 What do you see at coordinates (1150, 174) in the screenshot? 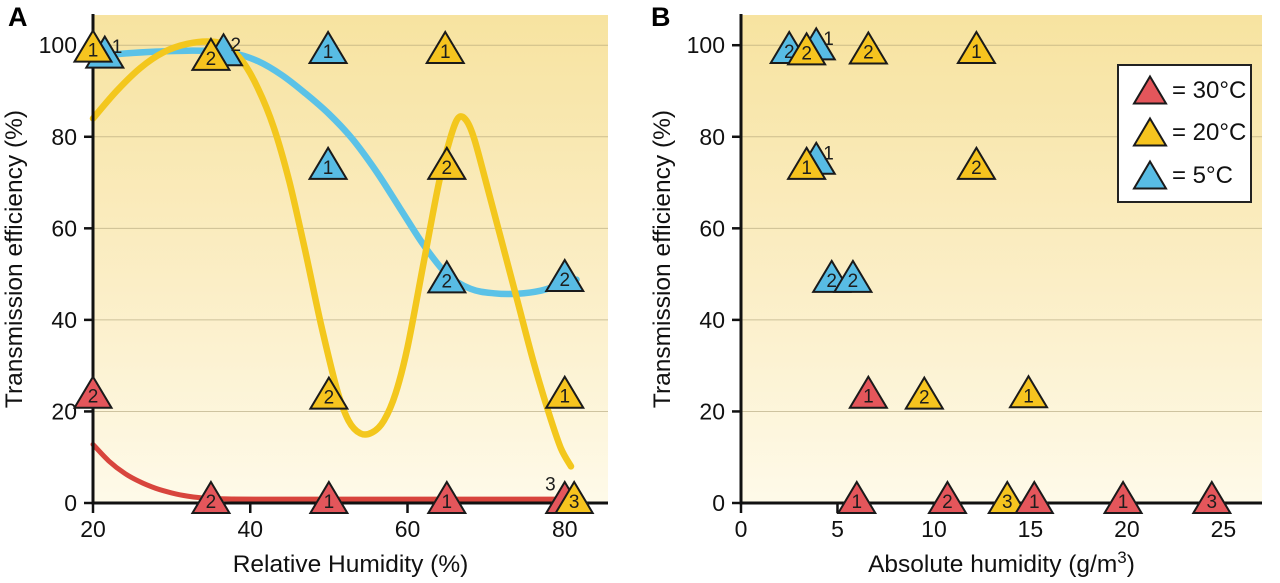
I see `legend-triangle-5C` at bounding box center [1150, 174].